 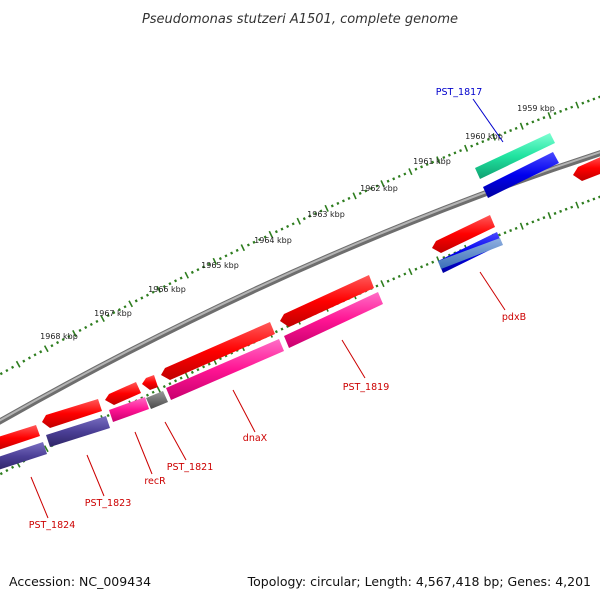 I want to click on kbp-label: 1964 kbp, so click(x=273, y=240).